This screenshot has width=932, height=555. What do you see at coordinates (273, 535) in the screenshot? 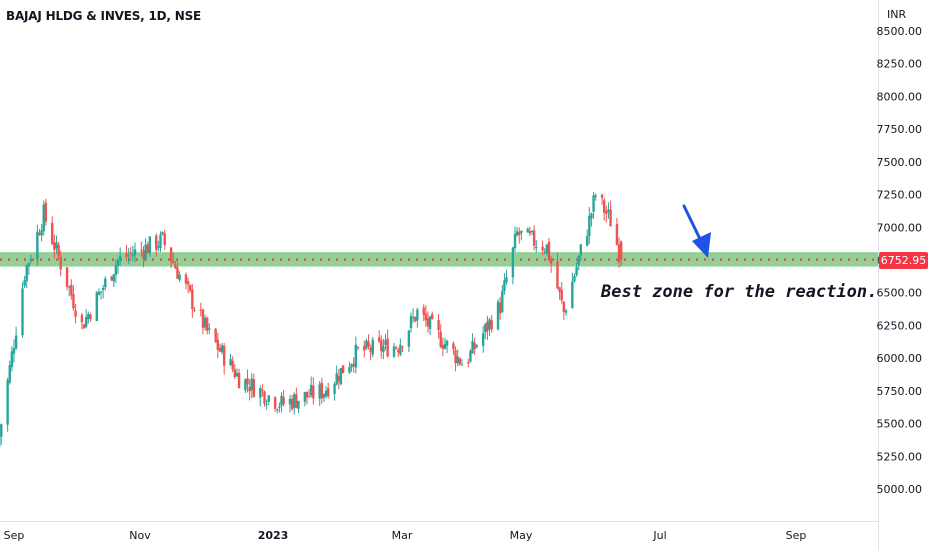
I see `x-tick-label: 2023` at bounding box center [273, 535].